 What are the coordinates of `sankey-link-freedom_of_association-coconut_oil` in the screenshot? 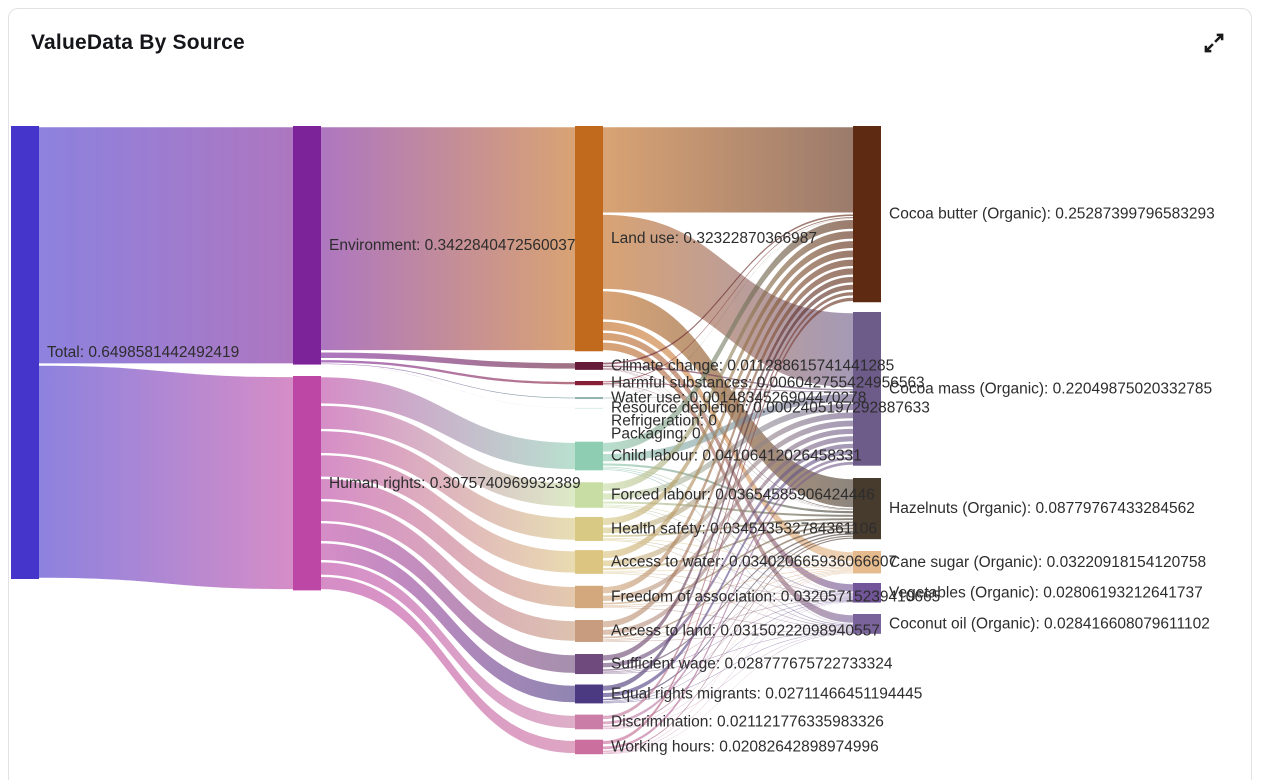 It's located at (728, 618).